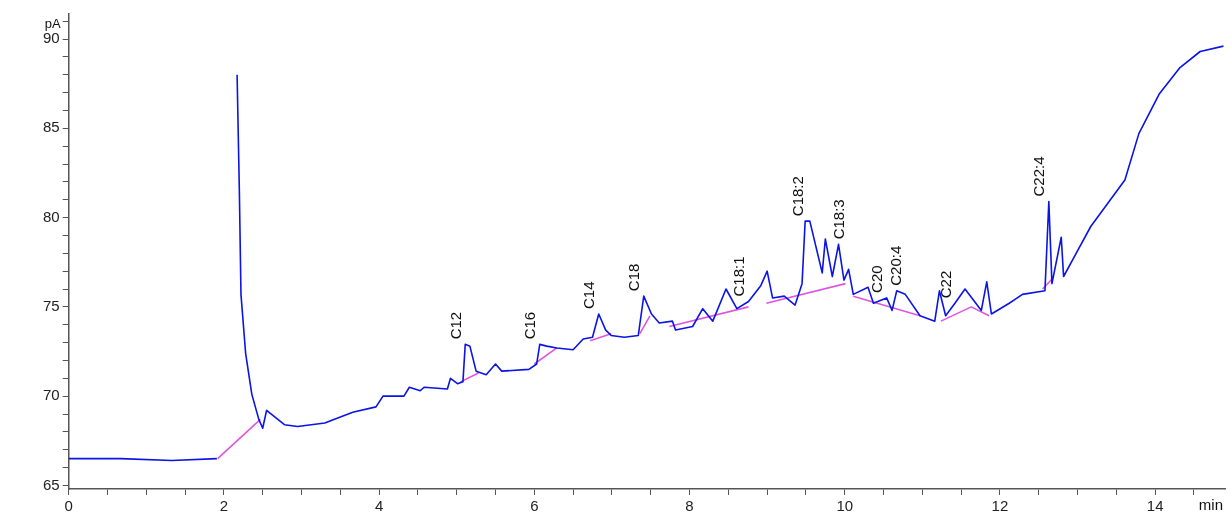 The height and width of the screenshot is (523, 1231). I want to click on y-tick-label: 85, so click(51, 127).